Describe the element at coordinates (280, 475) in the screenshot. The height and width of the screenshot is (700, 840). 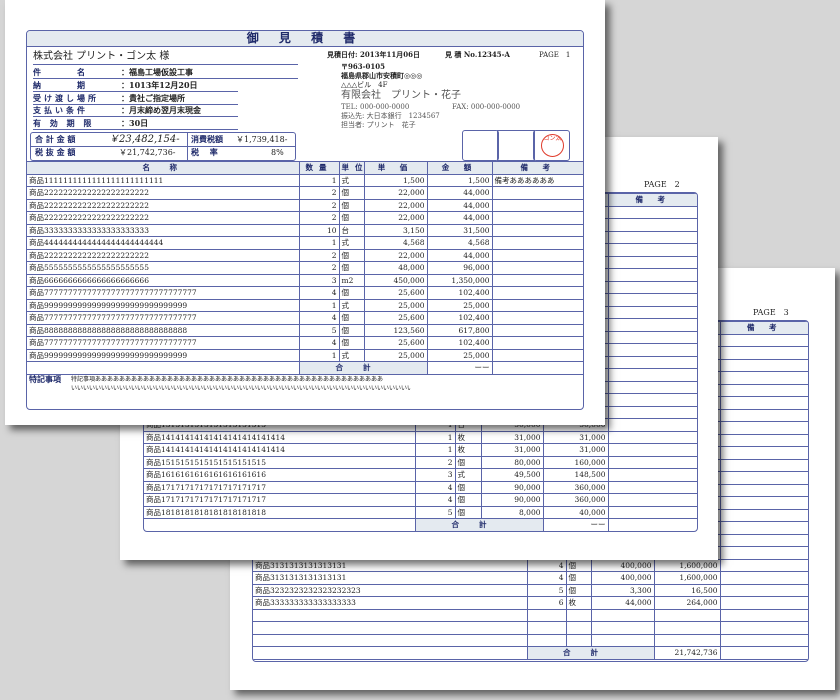
I see `item-name-cell: 商品1616161616161616161616` at that location.